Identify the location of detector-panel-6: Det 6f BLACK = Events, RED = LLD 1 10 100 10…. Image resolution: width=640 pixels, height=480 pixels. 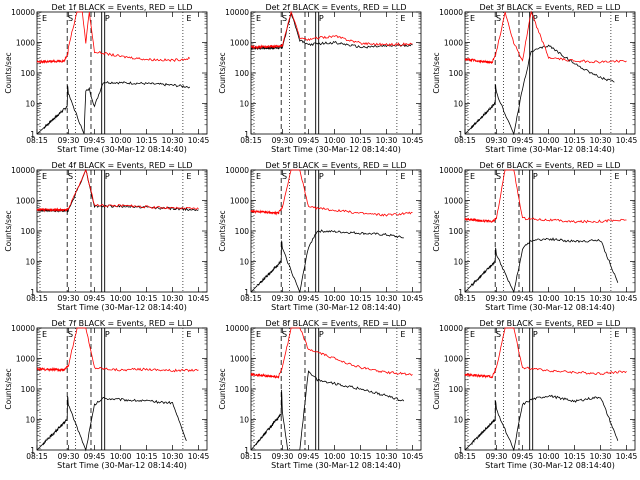
(535, 236).